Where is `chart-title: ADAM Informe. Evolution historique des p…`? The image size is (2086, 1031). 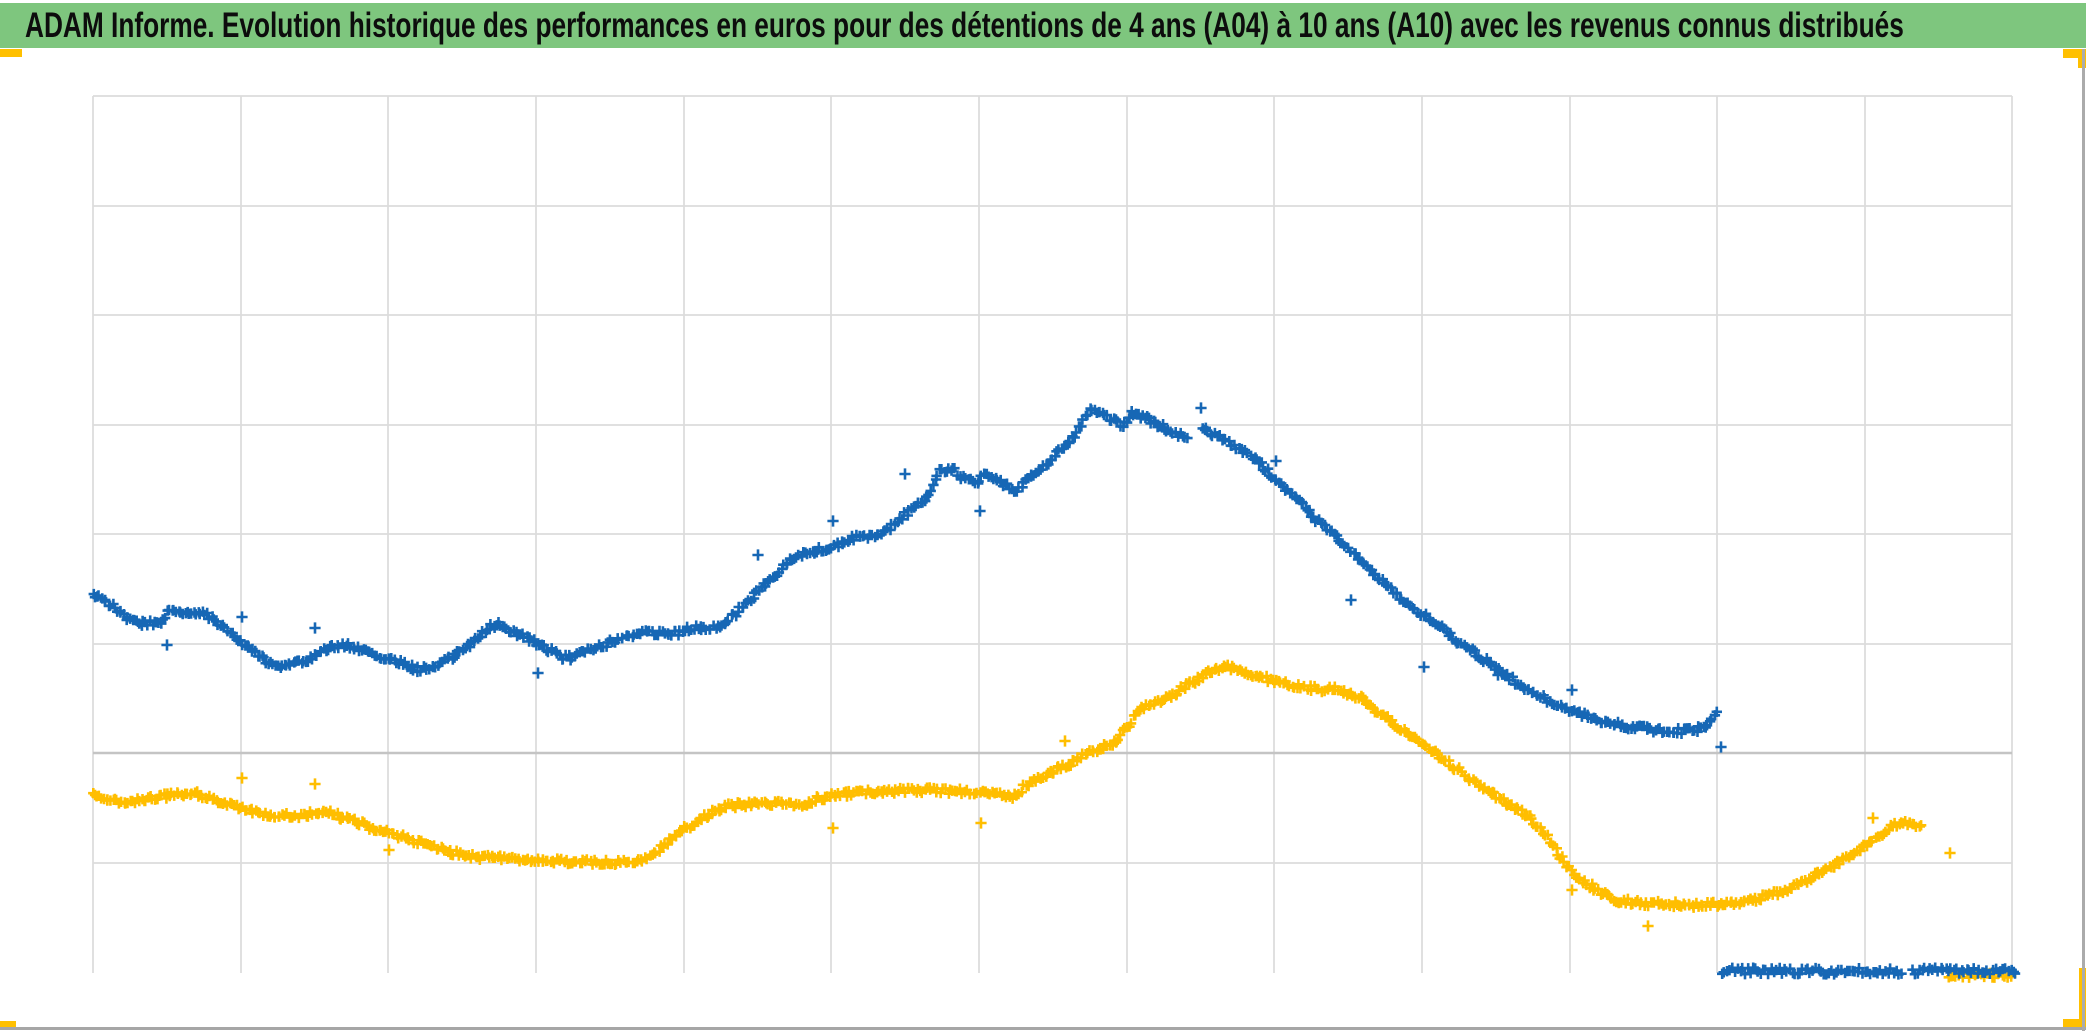
chart-title: ADAM Informe. Evolution historique des p… is located at coordinates (964, 25).